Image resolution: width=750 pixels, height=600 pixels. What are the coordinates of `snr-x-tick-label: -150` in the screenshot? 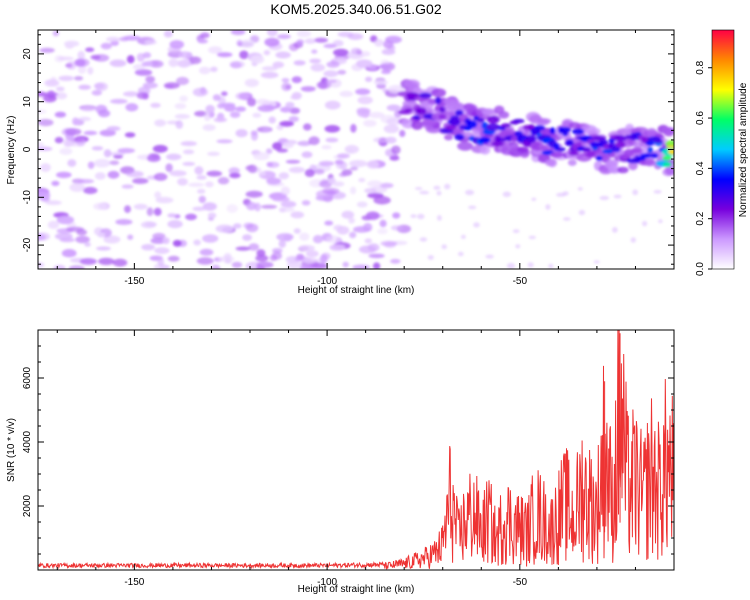 It's located at (134, 582).